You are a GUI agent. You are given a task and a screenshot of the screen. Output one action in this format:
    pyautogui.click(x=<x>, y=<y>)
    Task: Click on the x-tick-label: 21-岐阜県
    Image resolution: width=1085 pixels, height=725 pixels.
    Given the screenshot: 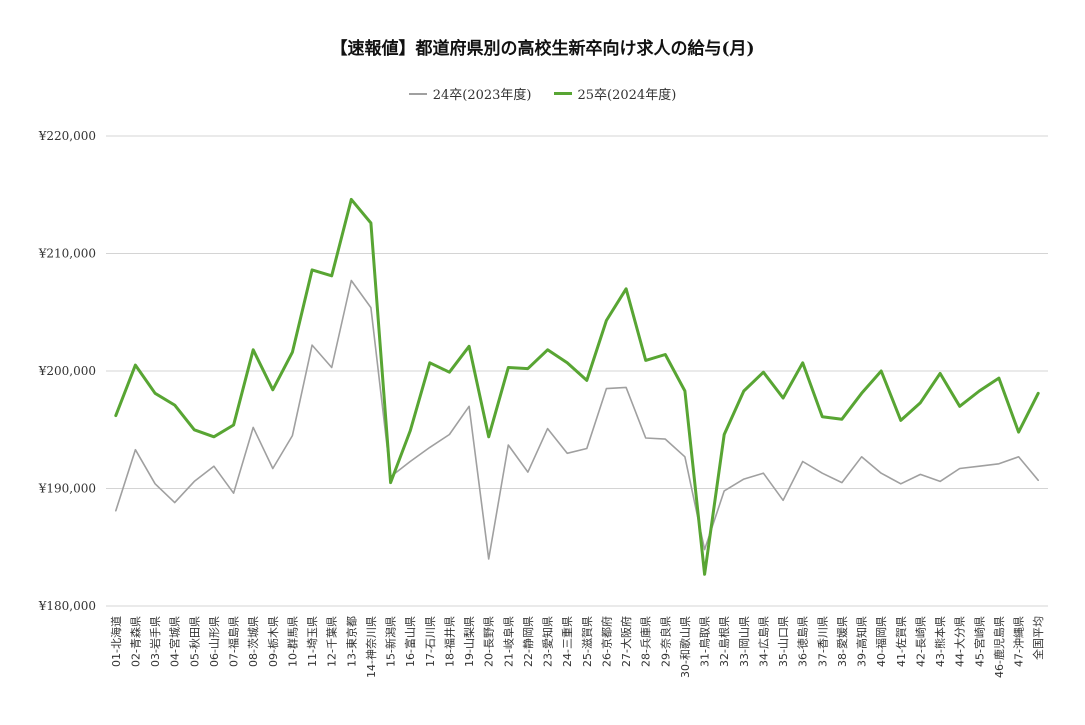 What is the action you would take?
    pyautogui.click(x=508, y=641)
    